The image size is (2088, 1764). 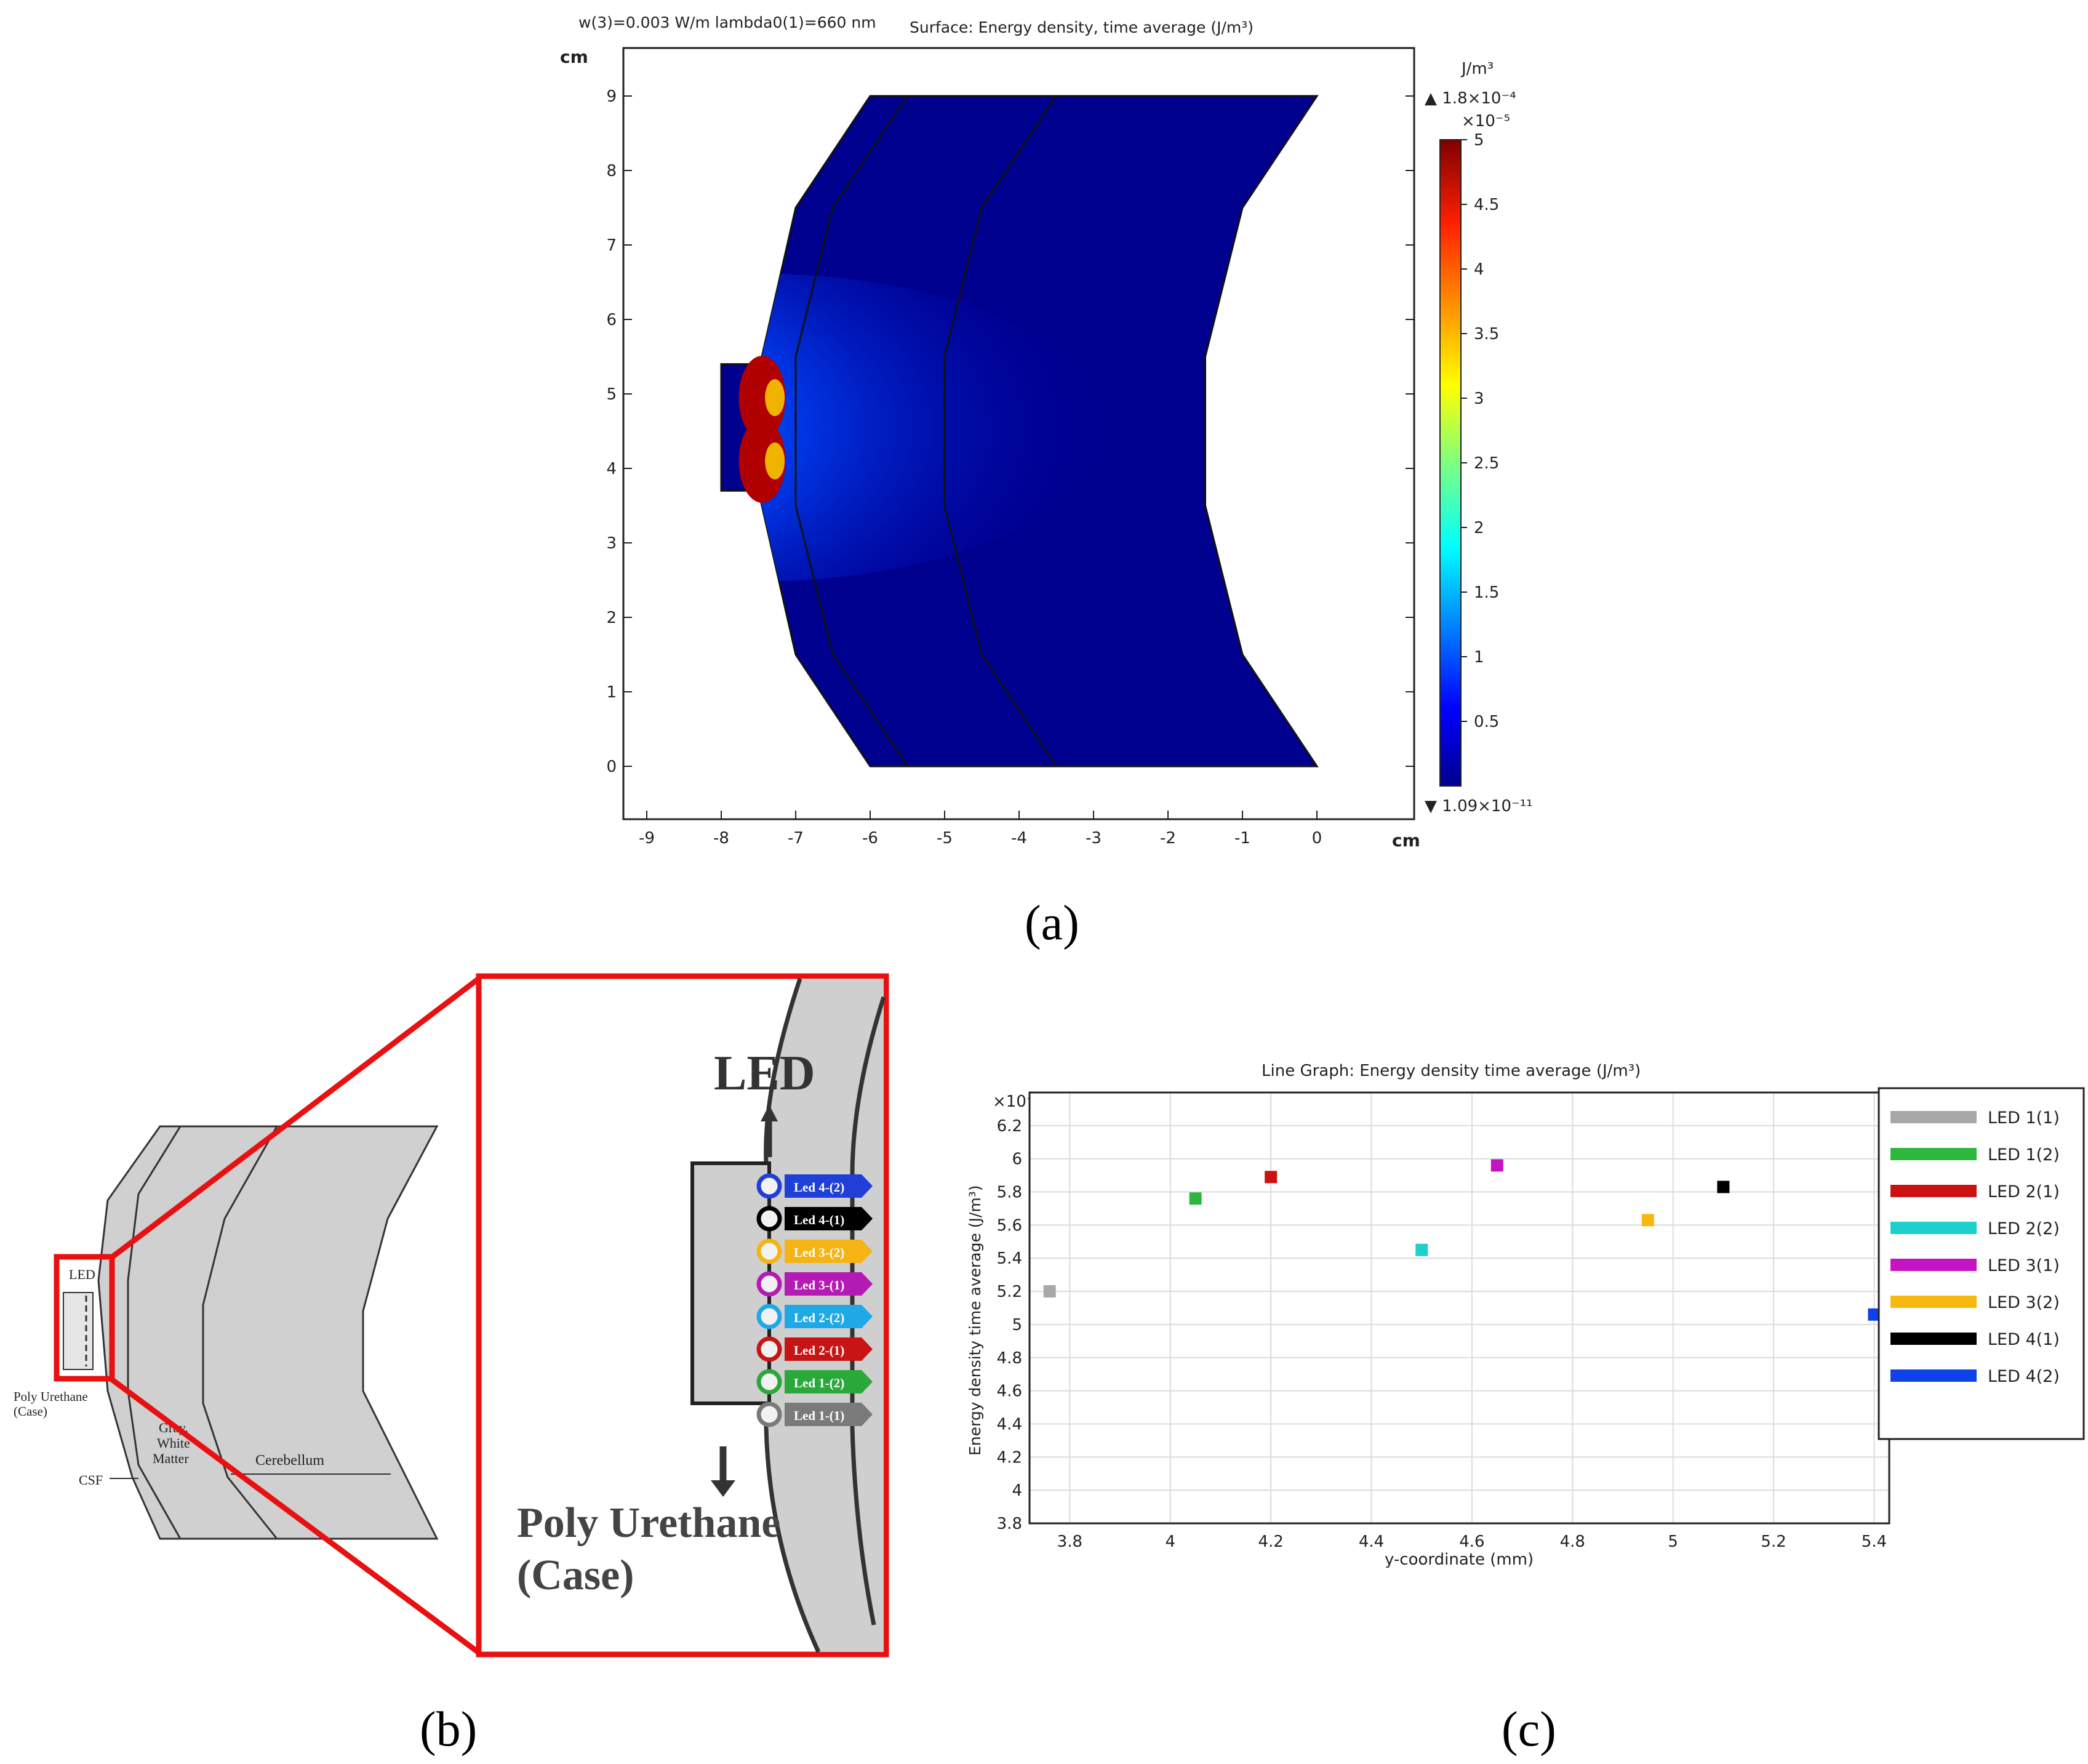 What do you see at coordinates (721, 838) in the screenshot?
I see `x-tick-label: -8` at bounding box center [721, 838].